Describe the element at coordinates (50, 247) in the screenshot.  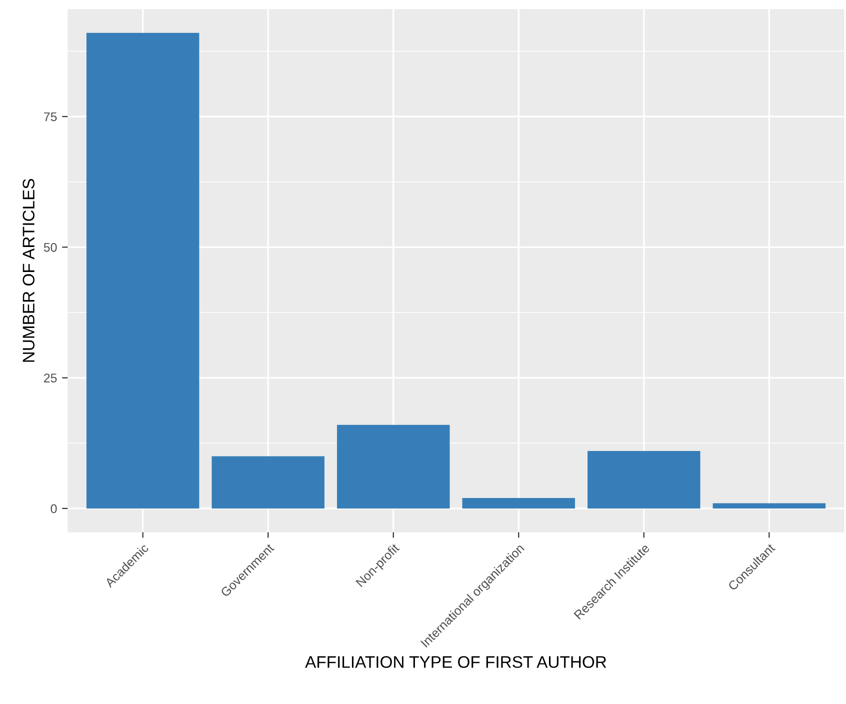
I see `y-tick-label: 50` at that location.